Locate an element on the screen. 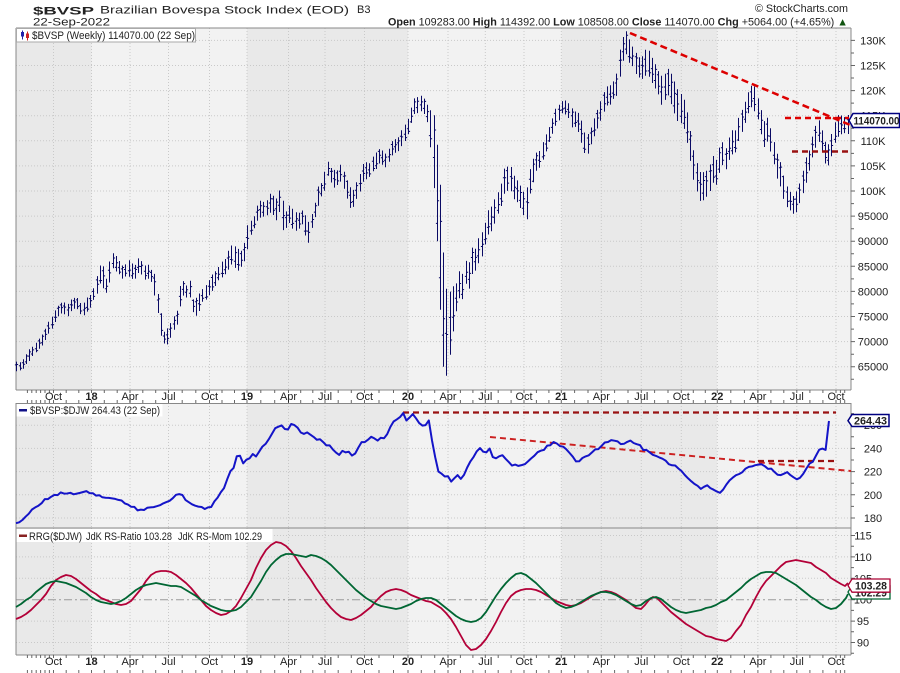 This screenshot has height=673, width=900. svg-text: 200 is located at coordinates (873, 496).